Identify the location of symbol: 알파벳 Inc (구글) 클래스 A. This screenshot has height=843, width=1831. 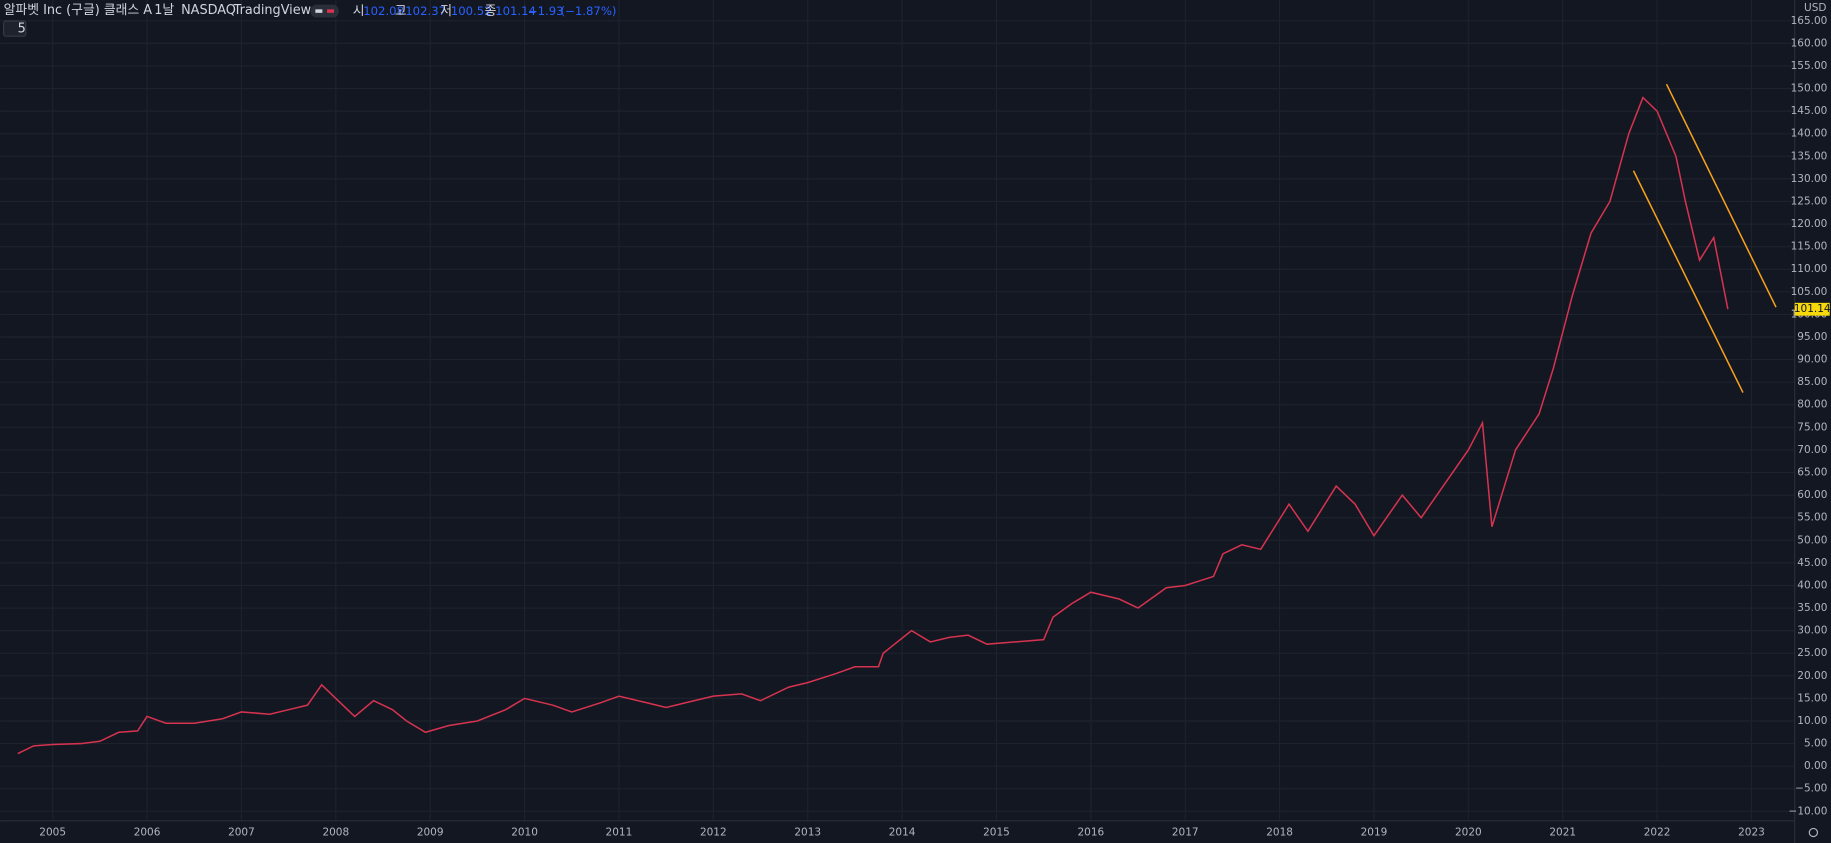
(78, 10).